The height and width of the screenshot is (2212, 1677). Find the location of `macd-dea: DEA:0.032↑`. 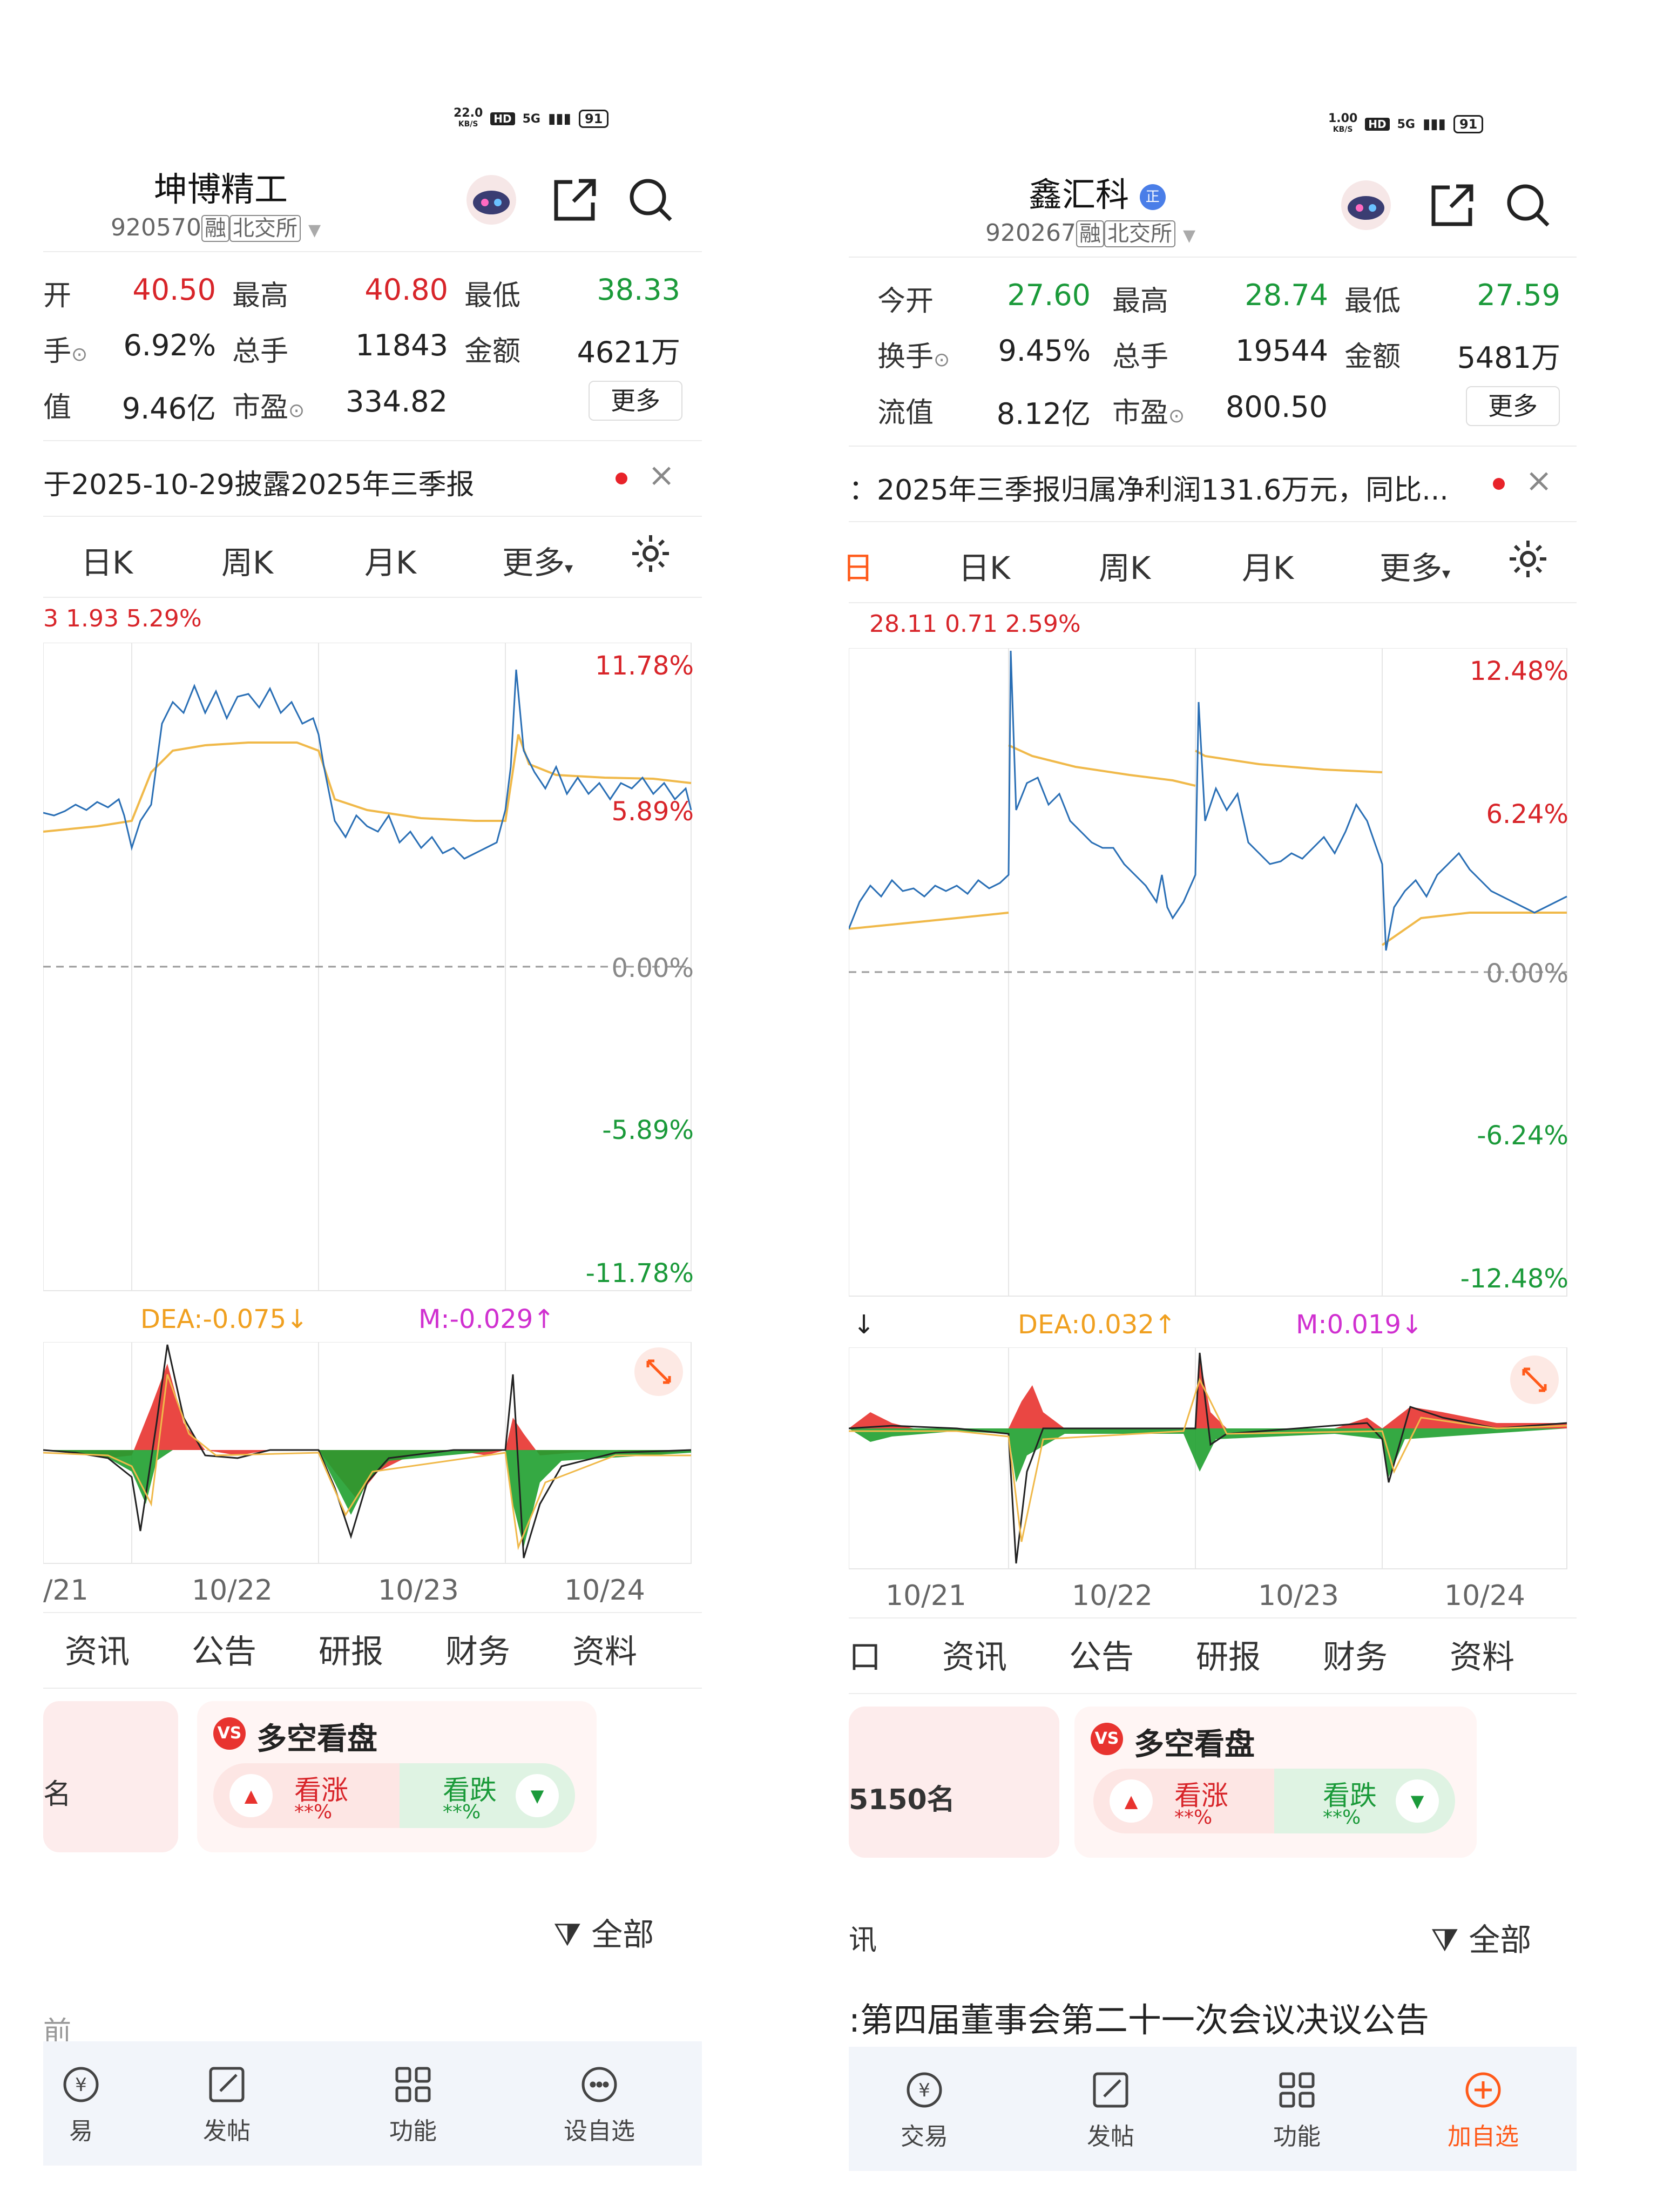

macd-dea: DEA:0.032↑ is located at coordinates (1097, 1325).